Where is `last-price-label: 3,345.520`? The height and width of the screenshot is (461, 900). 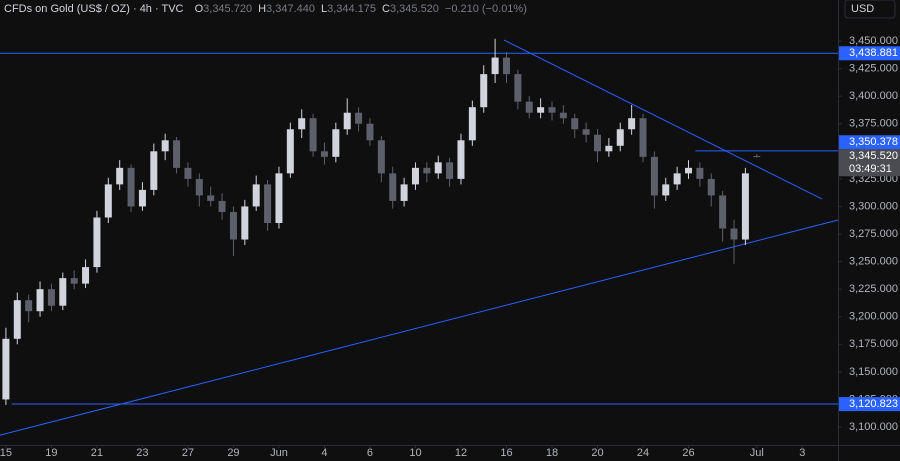 last-price-label: 3,345.520 is located at coordinates (873, 156).